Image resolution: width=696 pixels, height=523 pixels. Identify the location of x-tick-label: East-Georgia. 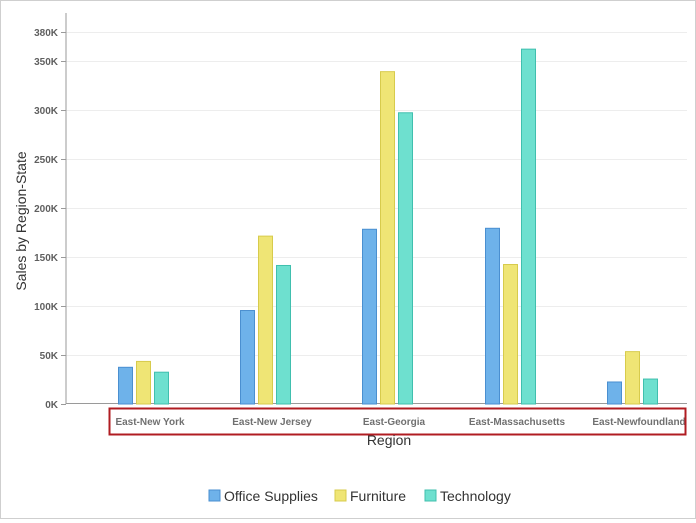
(394, 422).